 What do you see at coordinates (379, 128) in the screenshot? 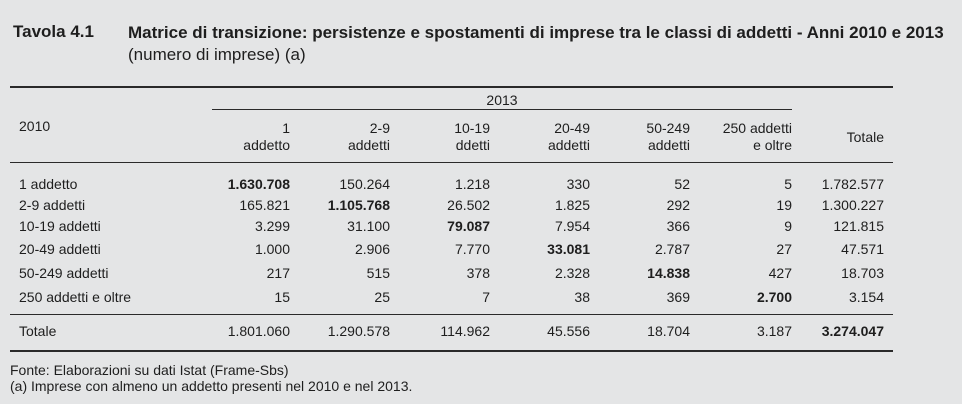
I see `column-header-line1: 2-9` at bounding box center [379, 128].